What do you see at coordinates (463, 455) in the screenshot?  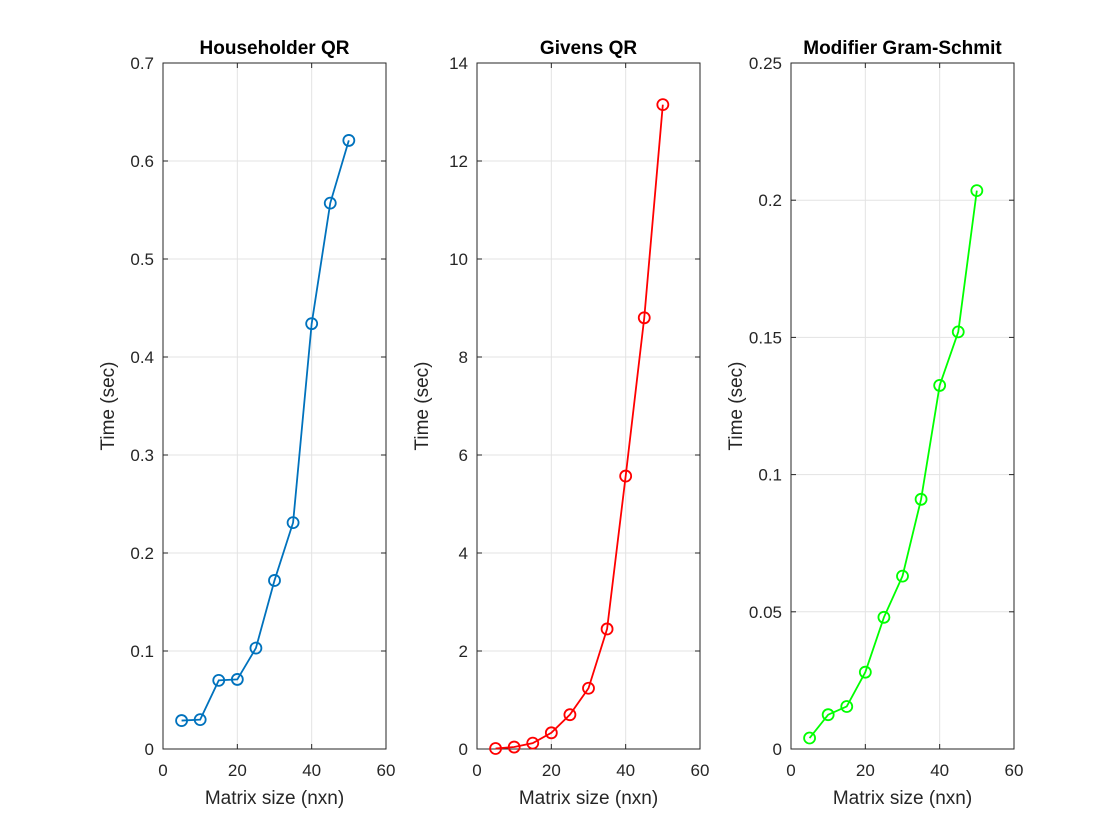 I see `y-tick-label: 6` at bounding box center [463, 455].